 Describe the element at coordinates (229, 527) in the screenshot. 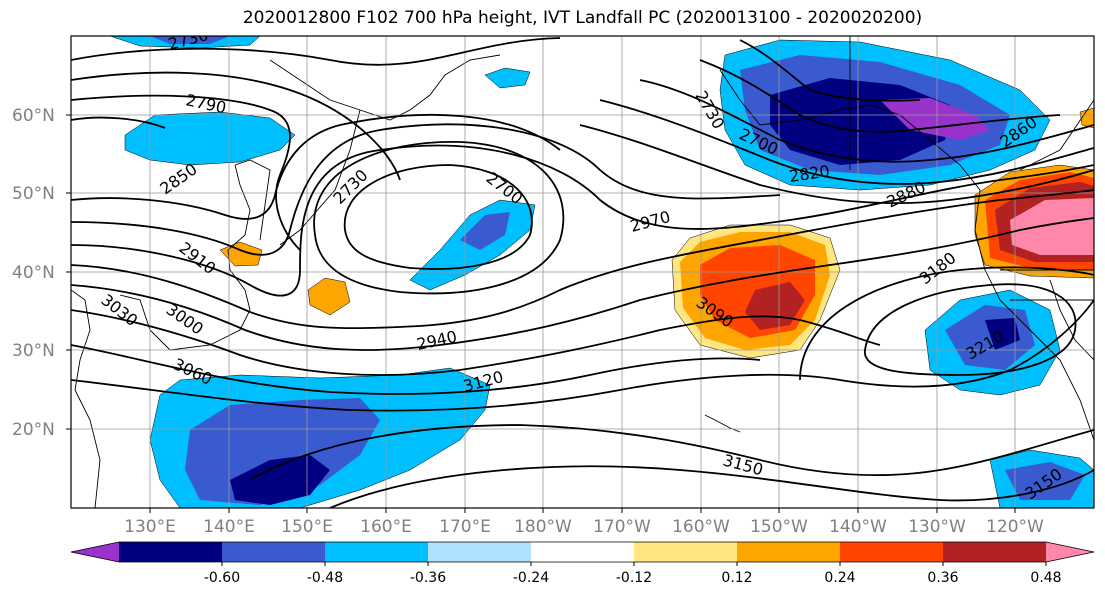

I see `lon-label: 140°E` at that location.